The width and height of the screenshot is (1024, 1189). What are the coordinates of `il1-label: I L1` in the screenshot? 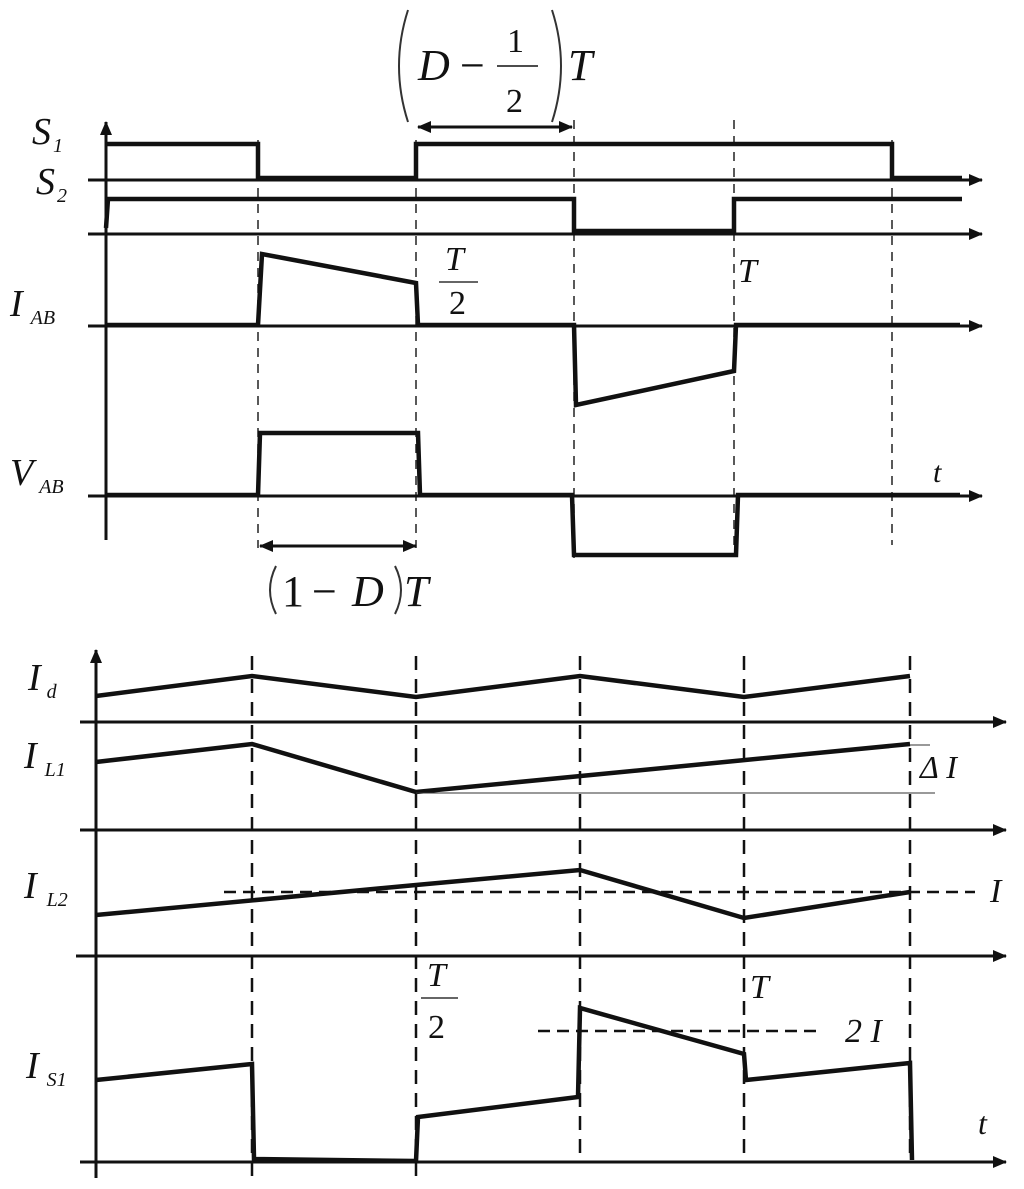 It's located at (44, 758).